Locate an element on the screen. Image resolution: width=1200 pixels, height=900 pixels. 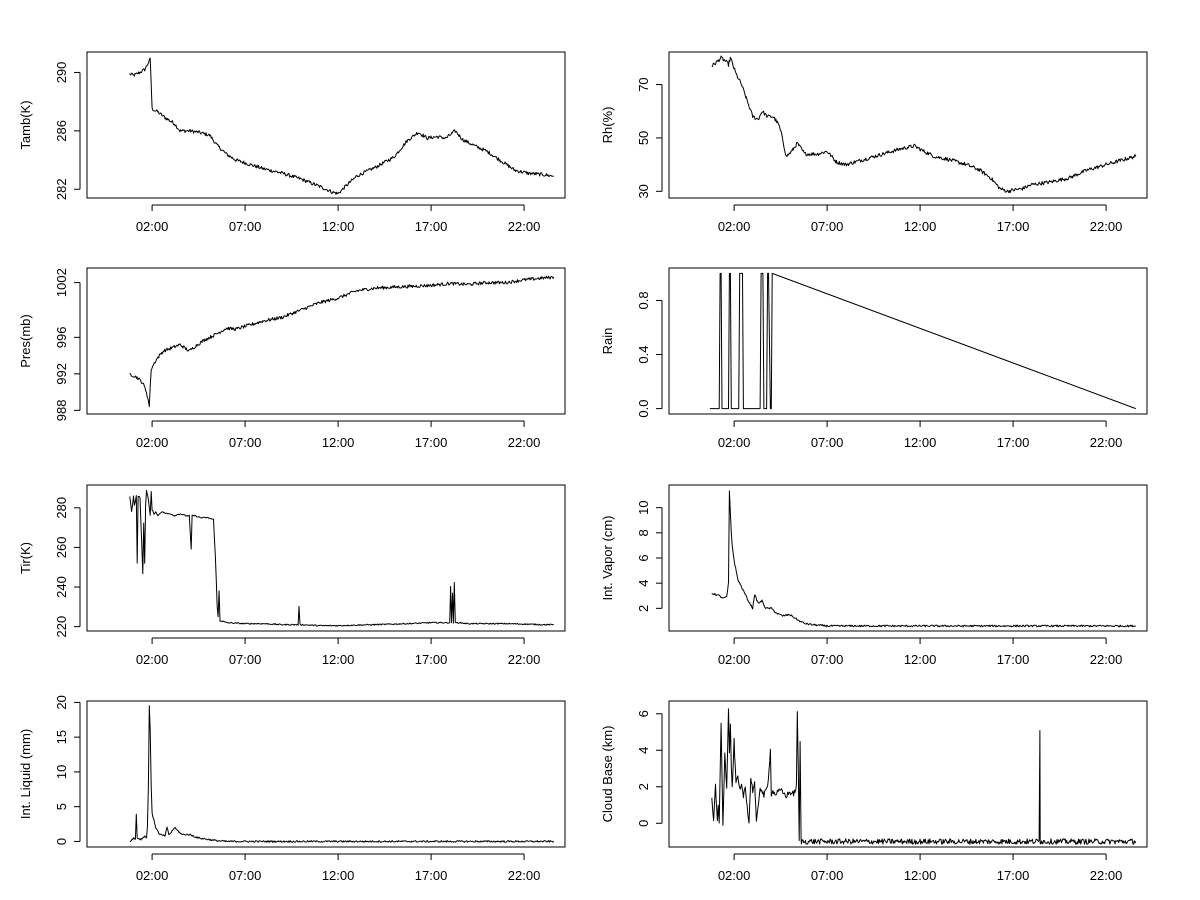
series-line-vapor is located at coordinates (923, 559).